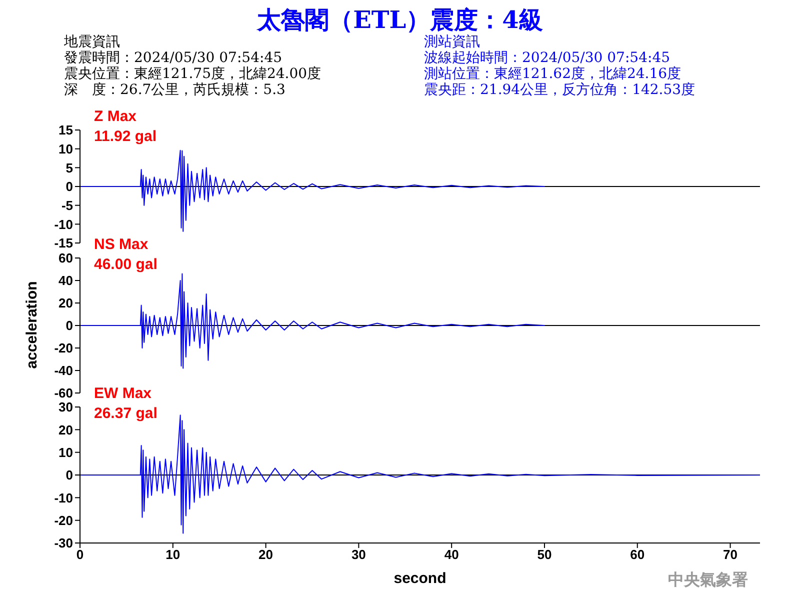 This screenshot has width=800, height=600. Describe the element at coordinates (32, 325) in the screenshot. I see `y-axis-title: acceleration` at that location.